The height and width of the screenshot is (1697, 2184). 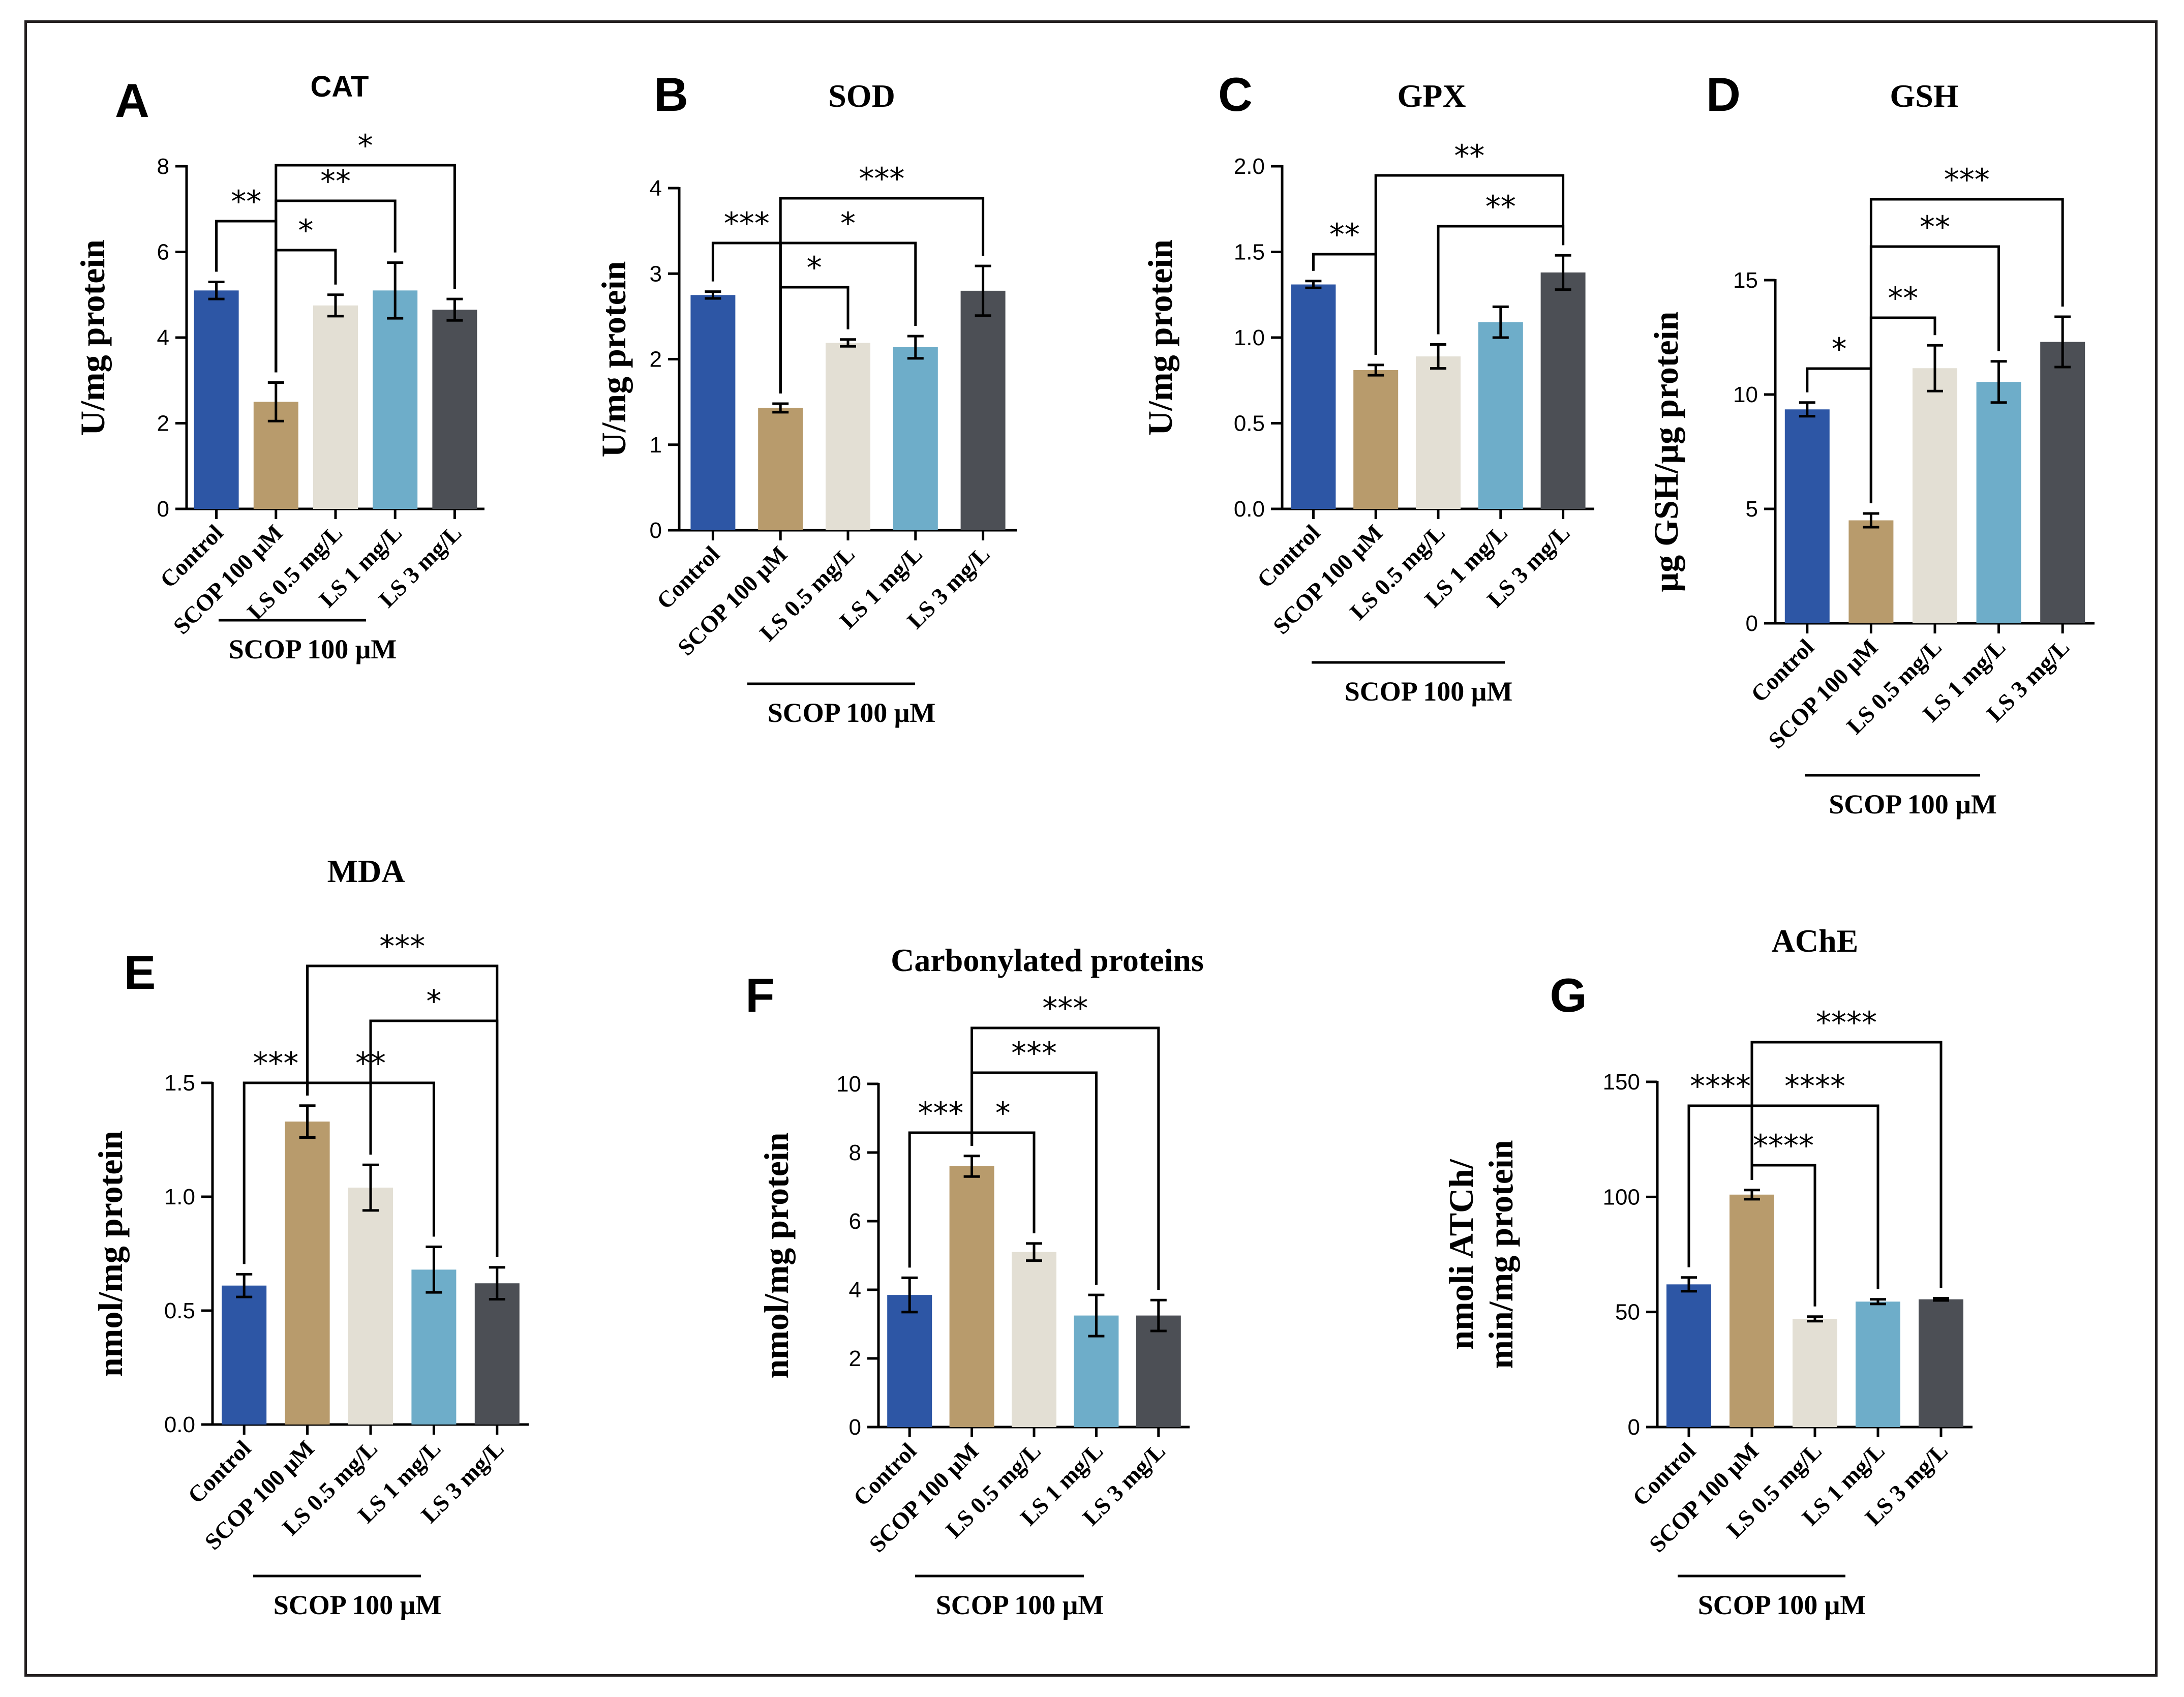 What do you see at coordinates (1500, 1255) in the screenshot?
I see `y-axis-label-line: min/mg protein` at bounding box center [1500, 1255].